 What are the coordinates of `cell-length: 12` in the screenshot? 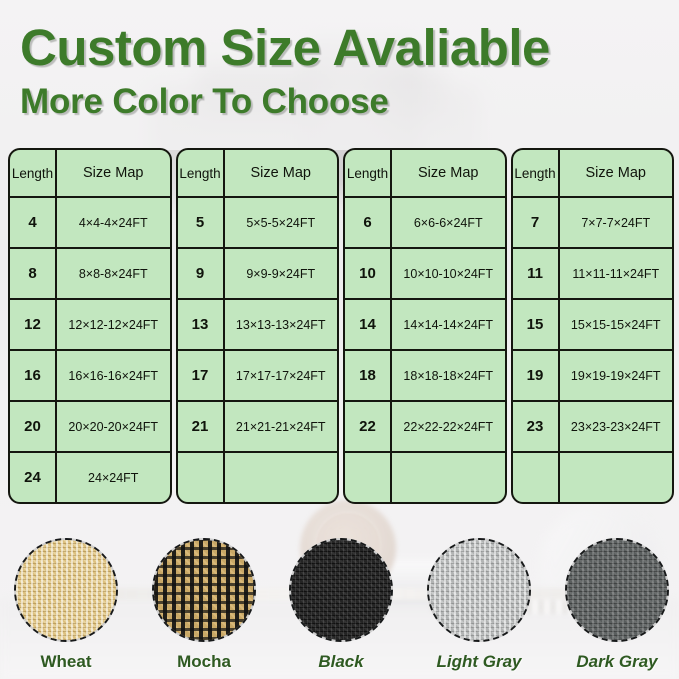 It's located at (33, 324).